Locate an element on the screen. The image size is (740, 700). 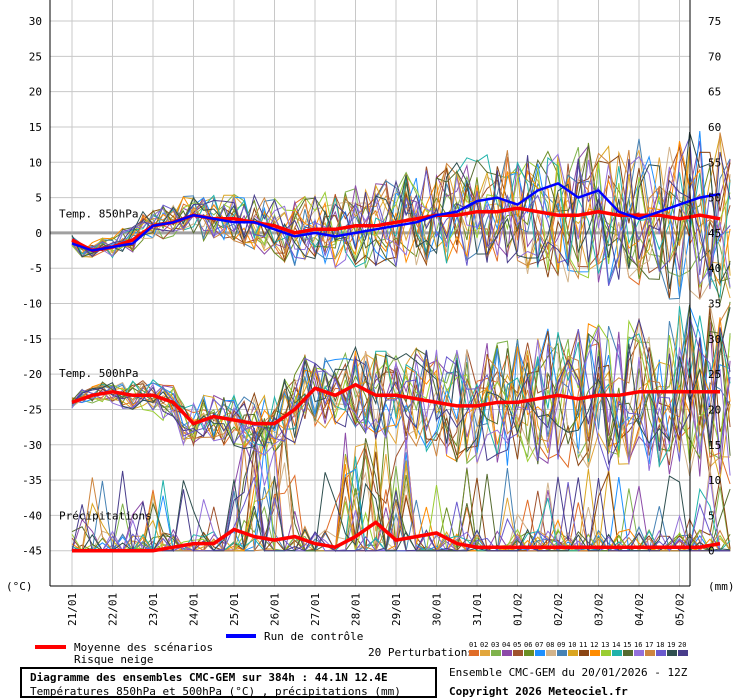
legend-pert-id: 02 is located at coordinates (484, 645).